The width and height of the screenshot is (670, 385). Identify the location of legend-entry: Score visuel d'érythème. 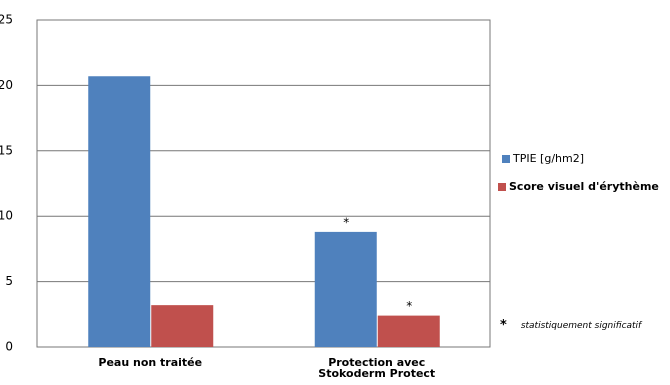
(578, 186).